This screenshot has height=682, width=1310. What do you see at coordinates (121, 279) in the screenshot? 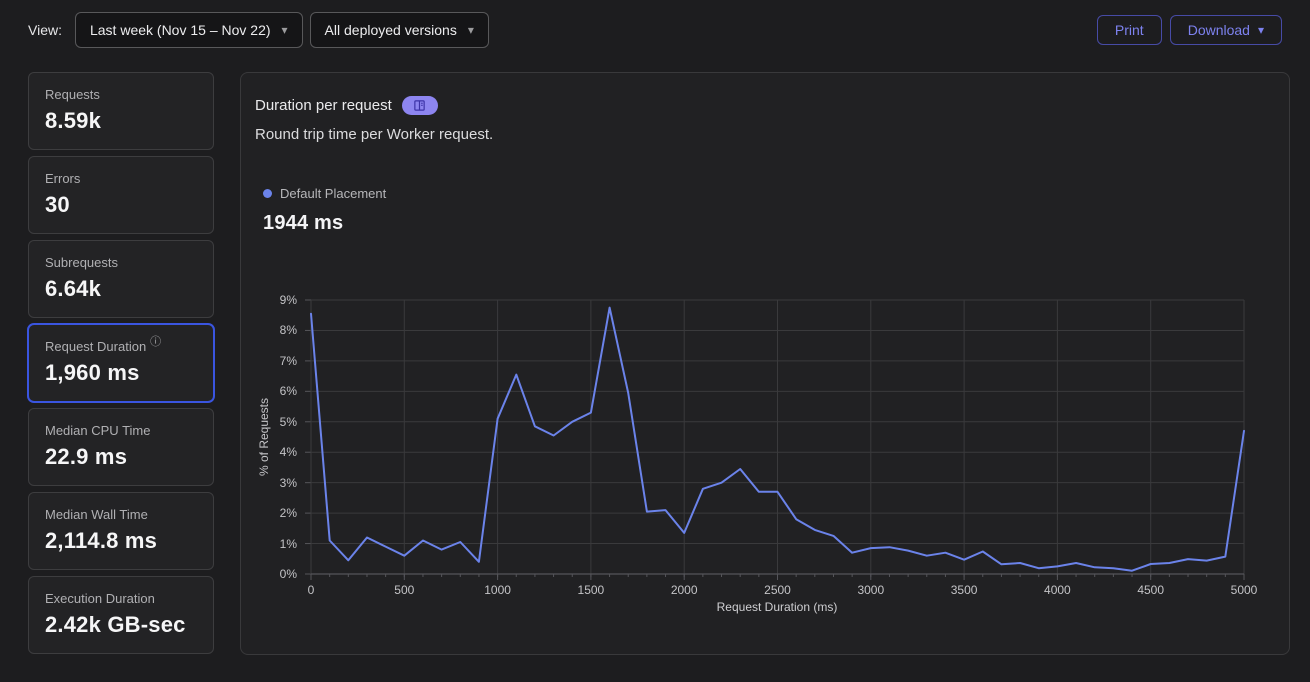
I see `metric-card-subrequests: Subrequests 6.64k` at bounding box center [121, 279].